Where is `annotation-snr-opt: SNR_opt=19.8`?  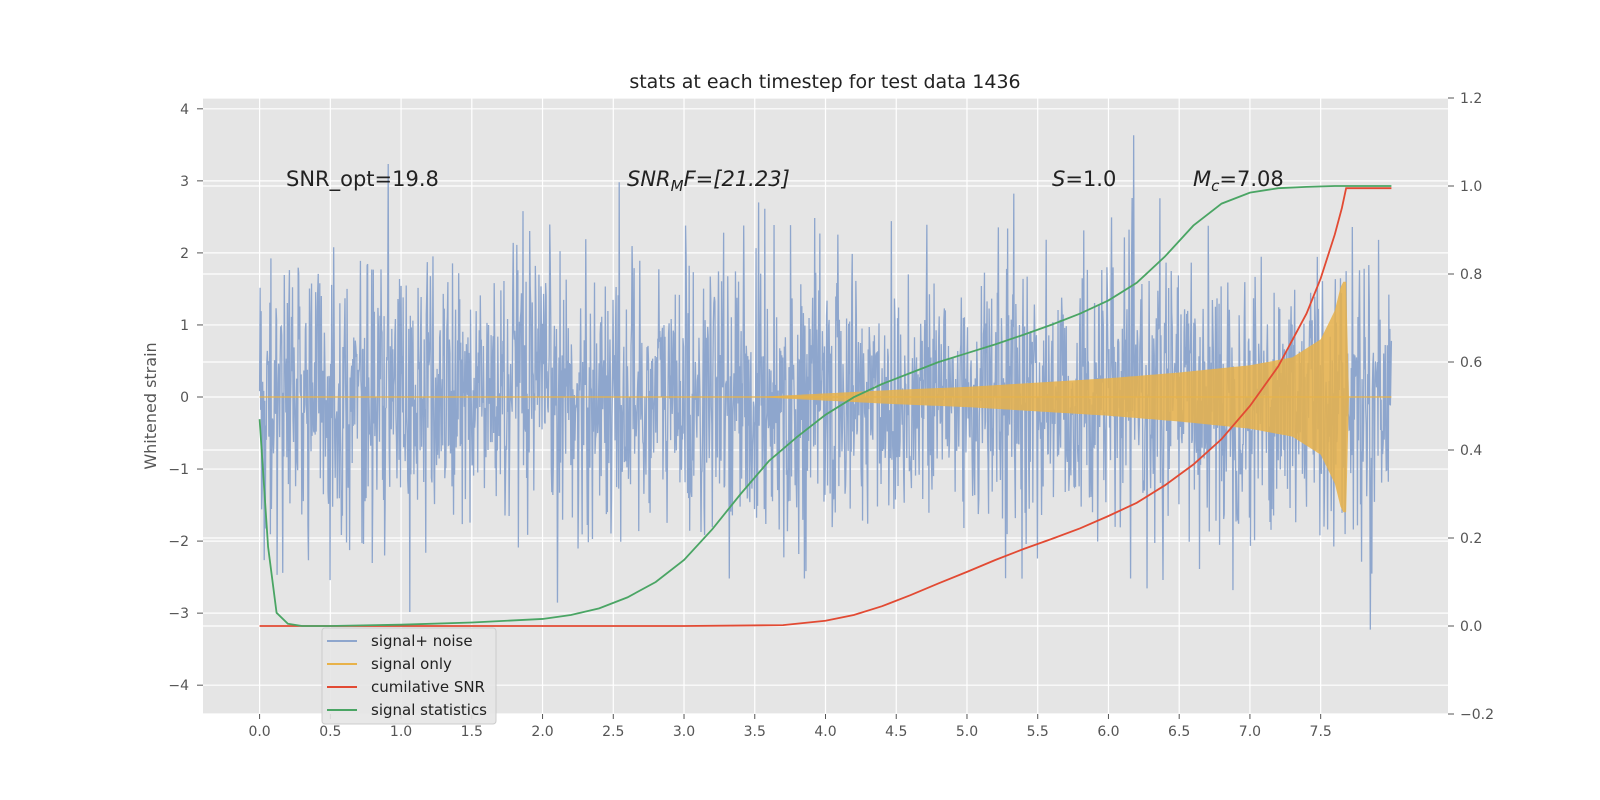
annotation-snr-opt: SNR_opt=19.8 is located at coordinates (362, 179).